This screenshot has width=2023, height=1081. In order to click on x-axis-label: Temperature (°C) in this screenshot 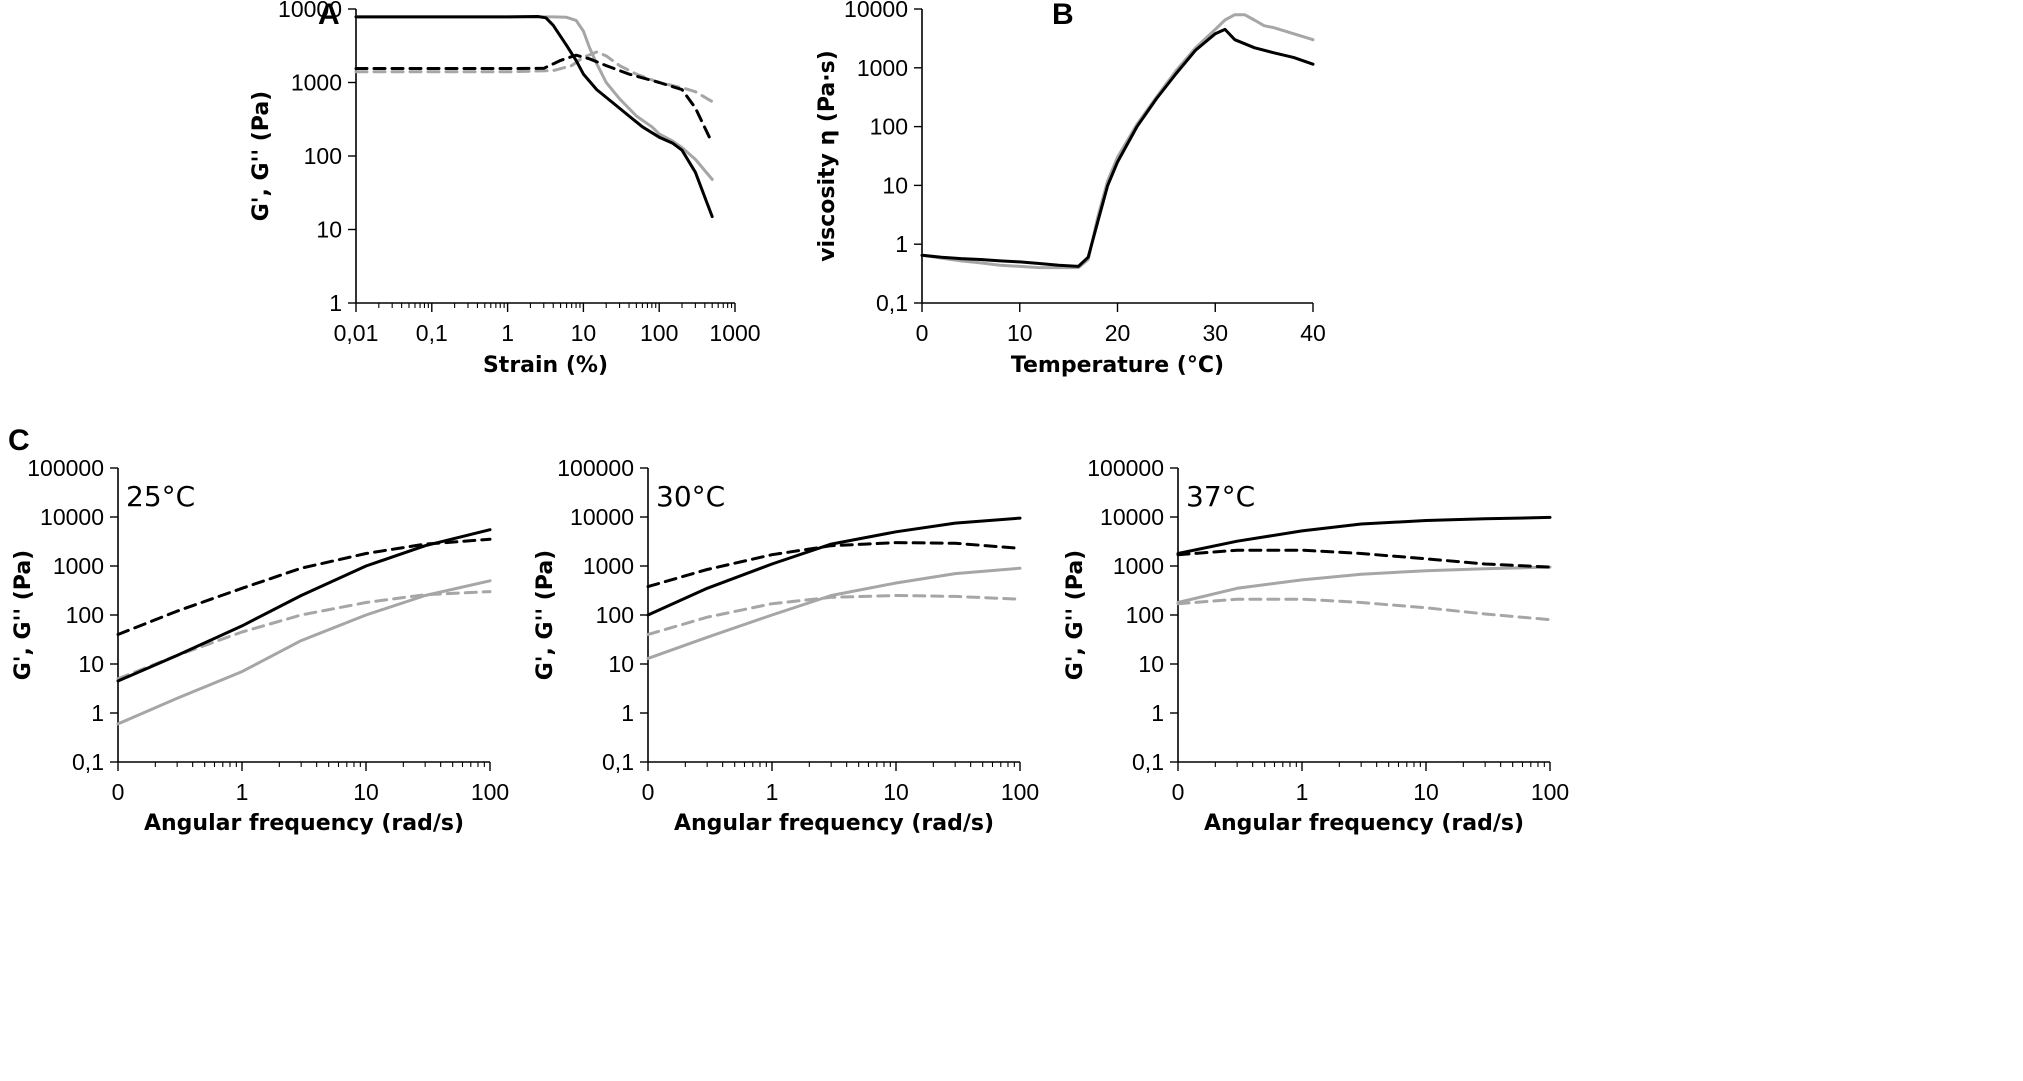, I will do `click(1117, 365)`.